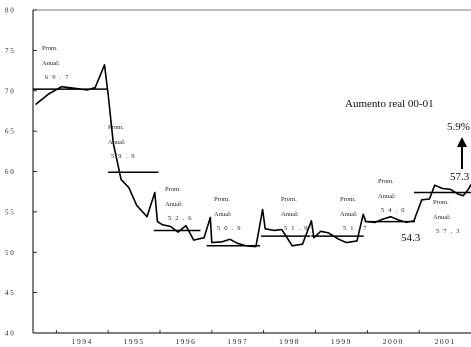 This screenshot has height=347, width=471. Describe the element at coordinates (9, 91) in the screenshot. I see `y-tick-label: 7 0` at that location.